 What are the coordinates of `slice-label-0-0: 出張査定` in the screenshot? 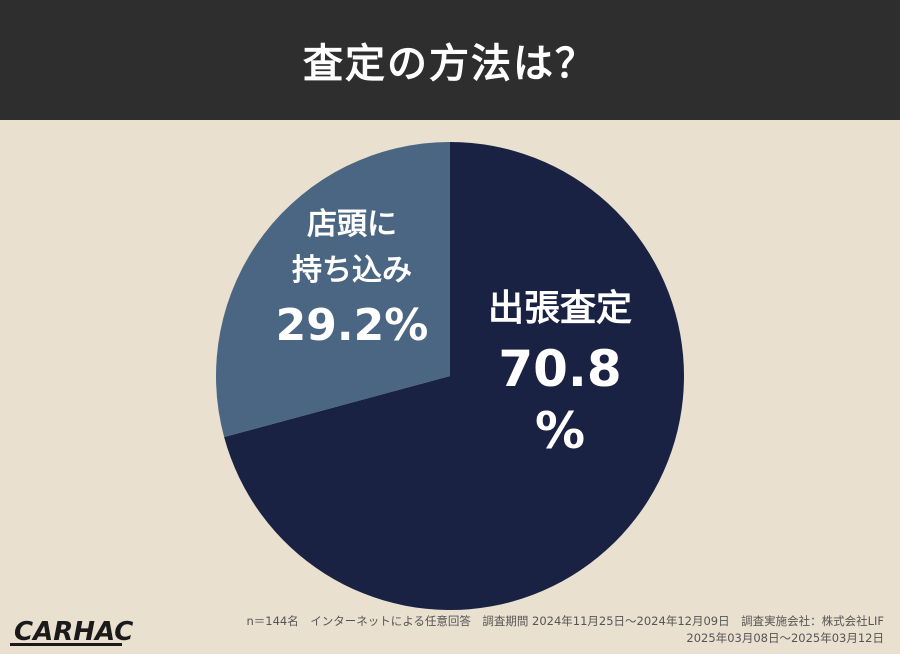 It's located at (560, 308).